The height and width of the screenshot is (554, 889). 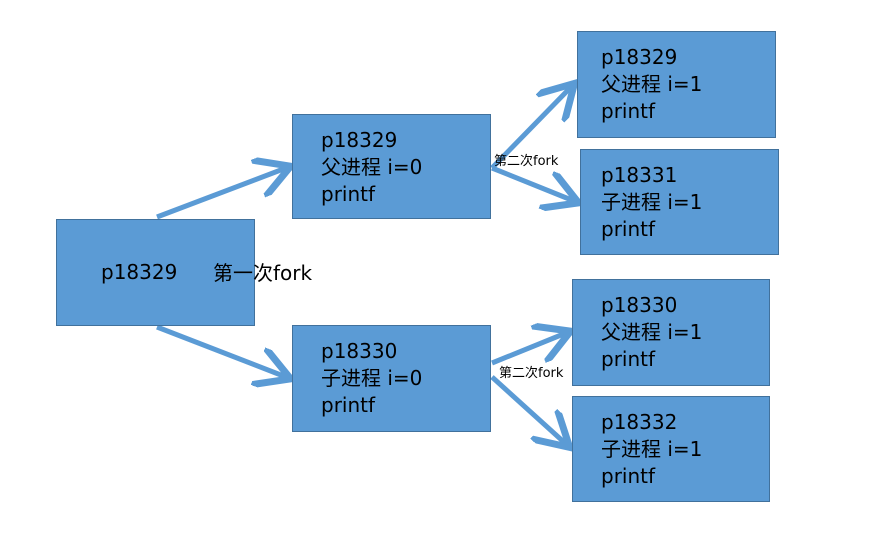 I want to click on node-pid: p18331, so click(x=639, y=175).